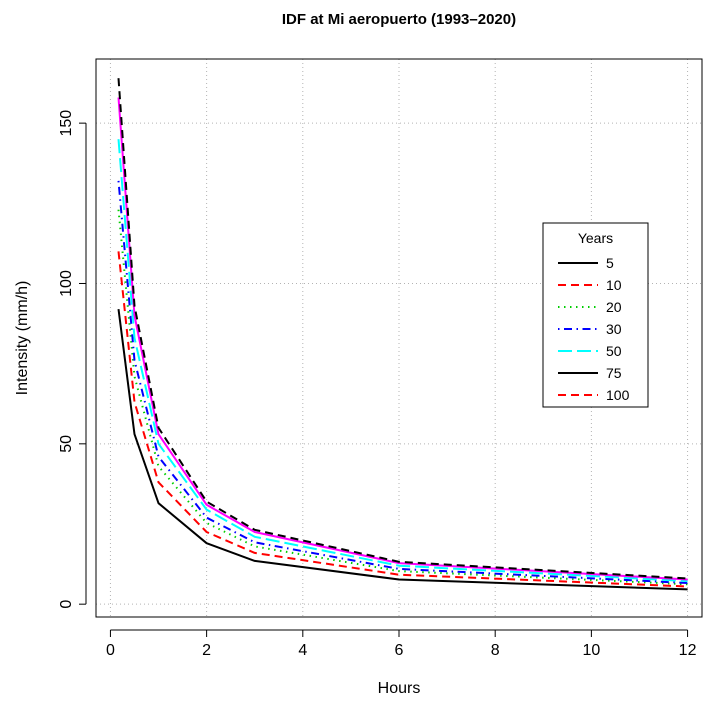  I want to click on x-tick-label: 12, so click(688, 650).